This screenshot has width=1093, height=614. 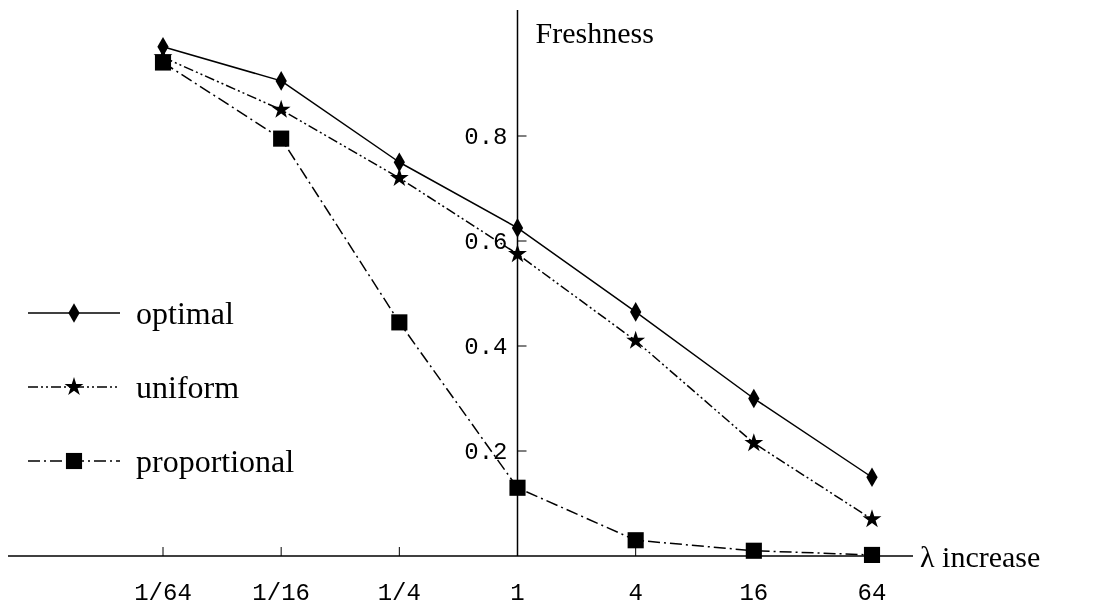 What do you see at coordinates (185, 313) in the screenshot?
I see `legend-label: optimal` at bounding box center [185, 313].